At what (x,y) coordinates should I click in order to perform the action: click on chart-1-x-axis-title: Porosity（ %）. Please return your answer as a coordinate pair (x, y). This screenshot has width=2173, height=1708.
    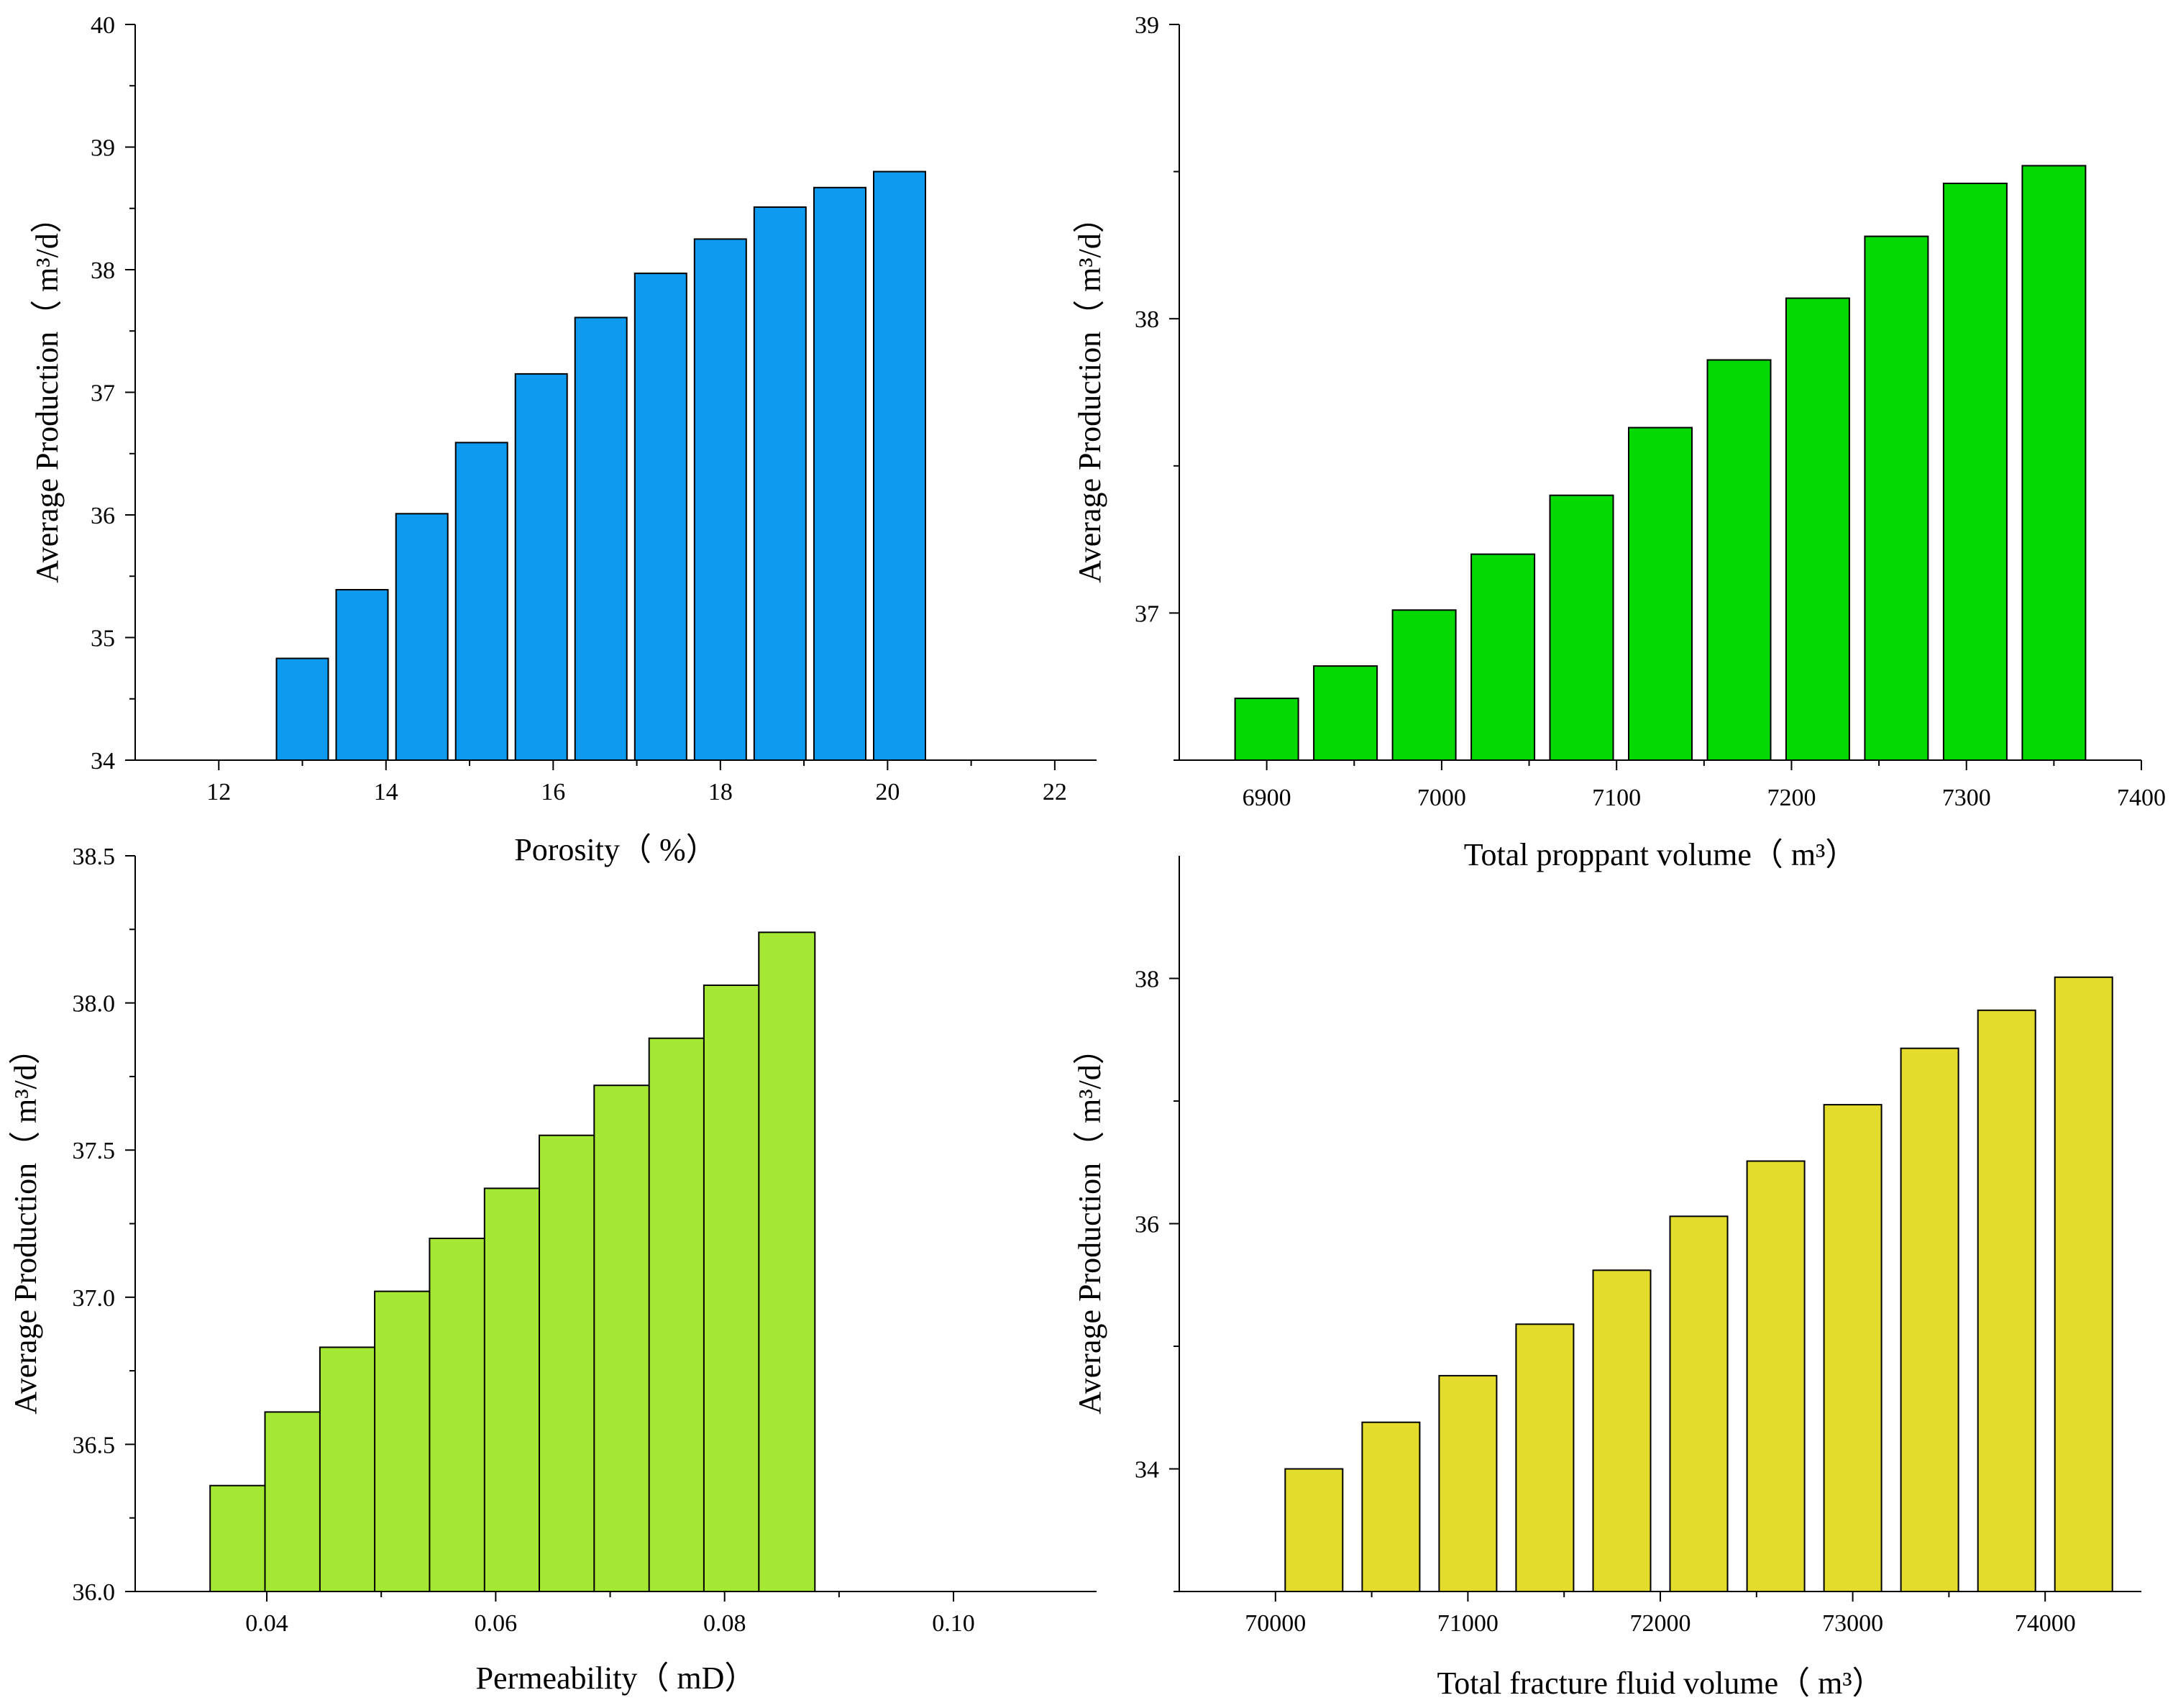
    Looking at the image, I should click on (615, 849).